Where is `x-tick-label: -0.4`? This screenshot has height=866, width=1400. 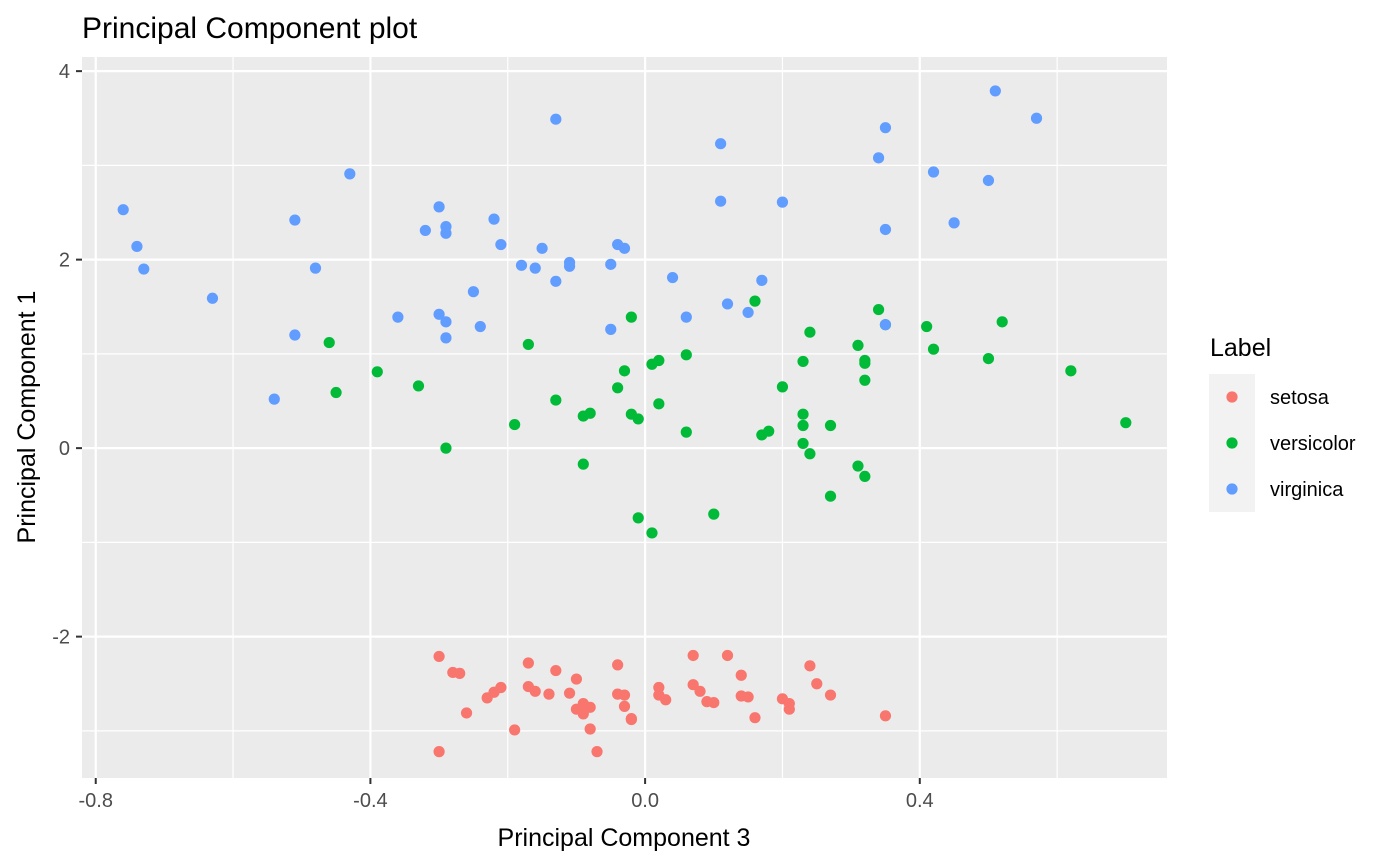 x-tick-label: -0.4 is located at coordinates (370, 801).